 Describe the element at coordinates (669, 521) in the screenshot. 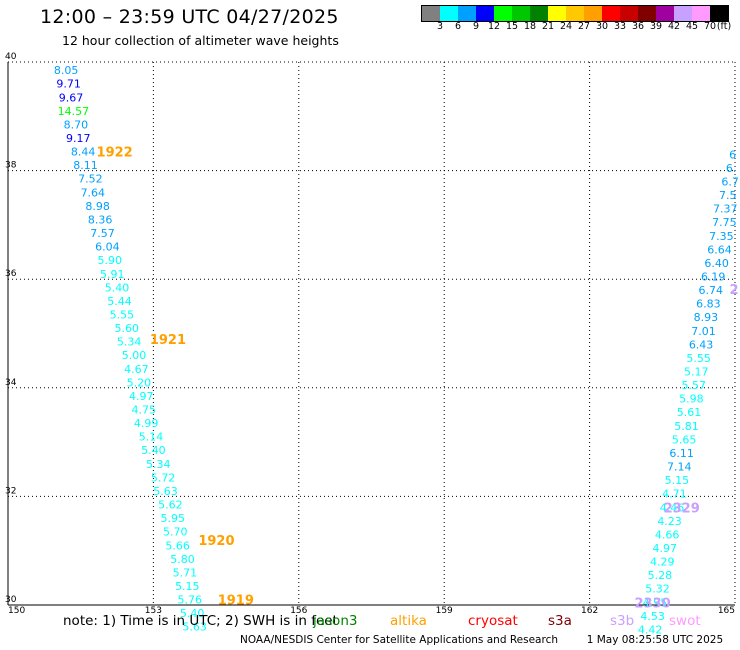

I see `wave-height-point: 4.23` at that location.